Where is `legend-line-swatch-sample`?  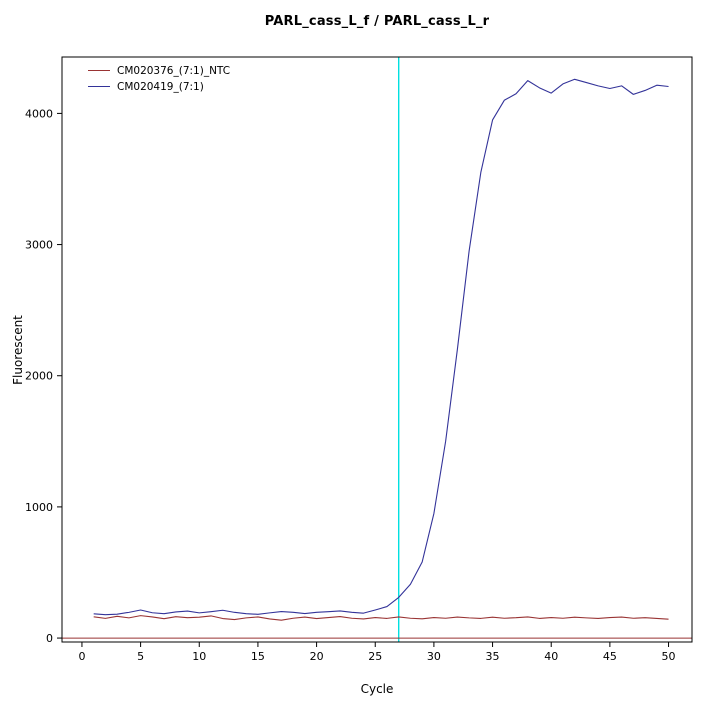 legend-line-swatch-sample is located at coordinates (99, 86).